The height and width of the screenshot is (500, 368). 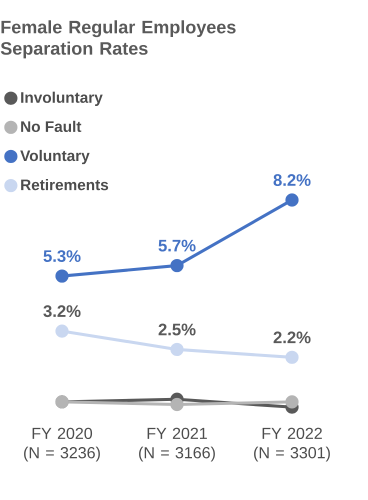 What do you see at coordinates (177, 330) in the screenshot?
I see `data-label: 2.5%` at bounding box center [177, 330].